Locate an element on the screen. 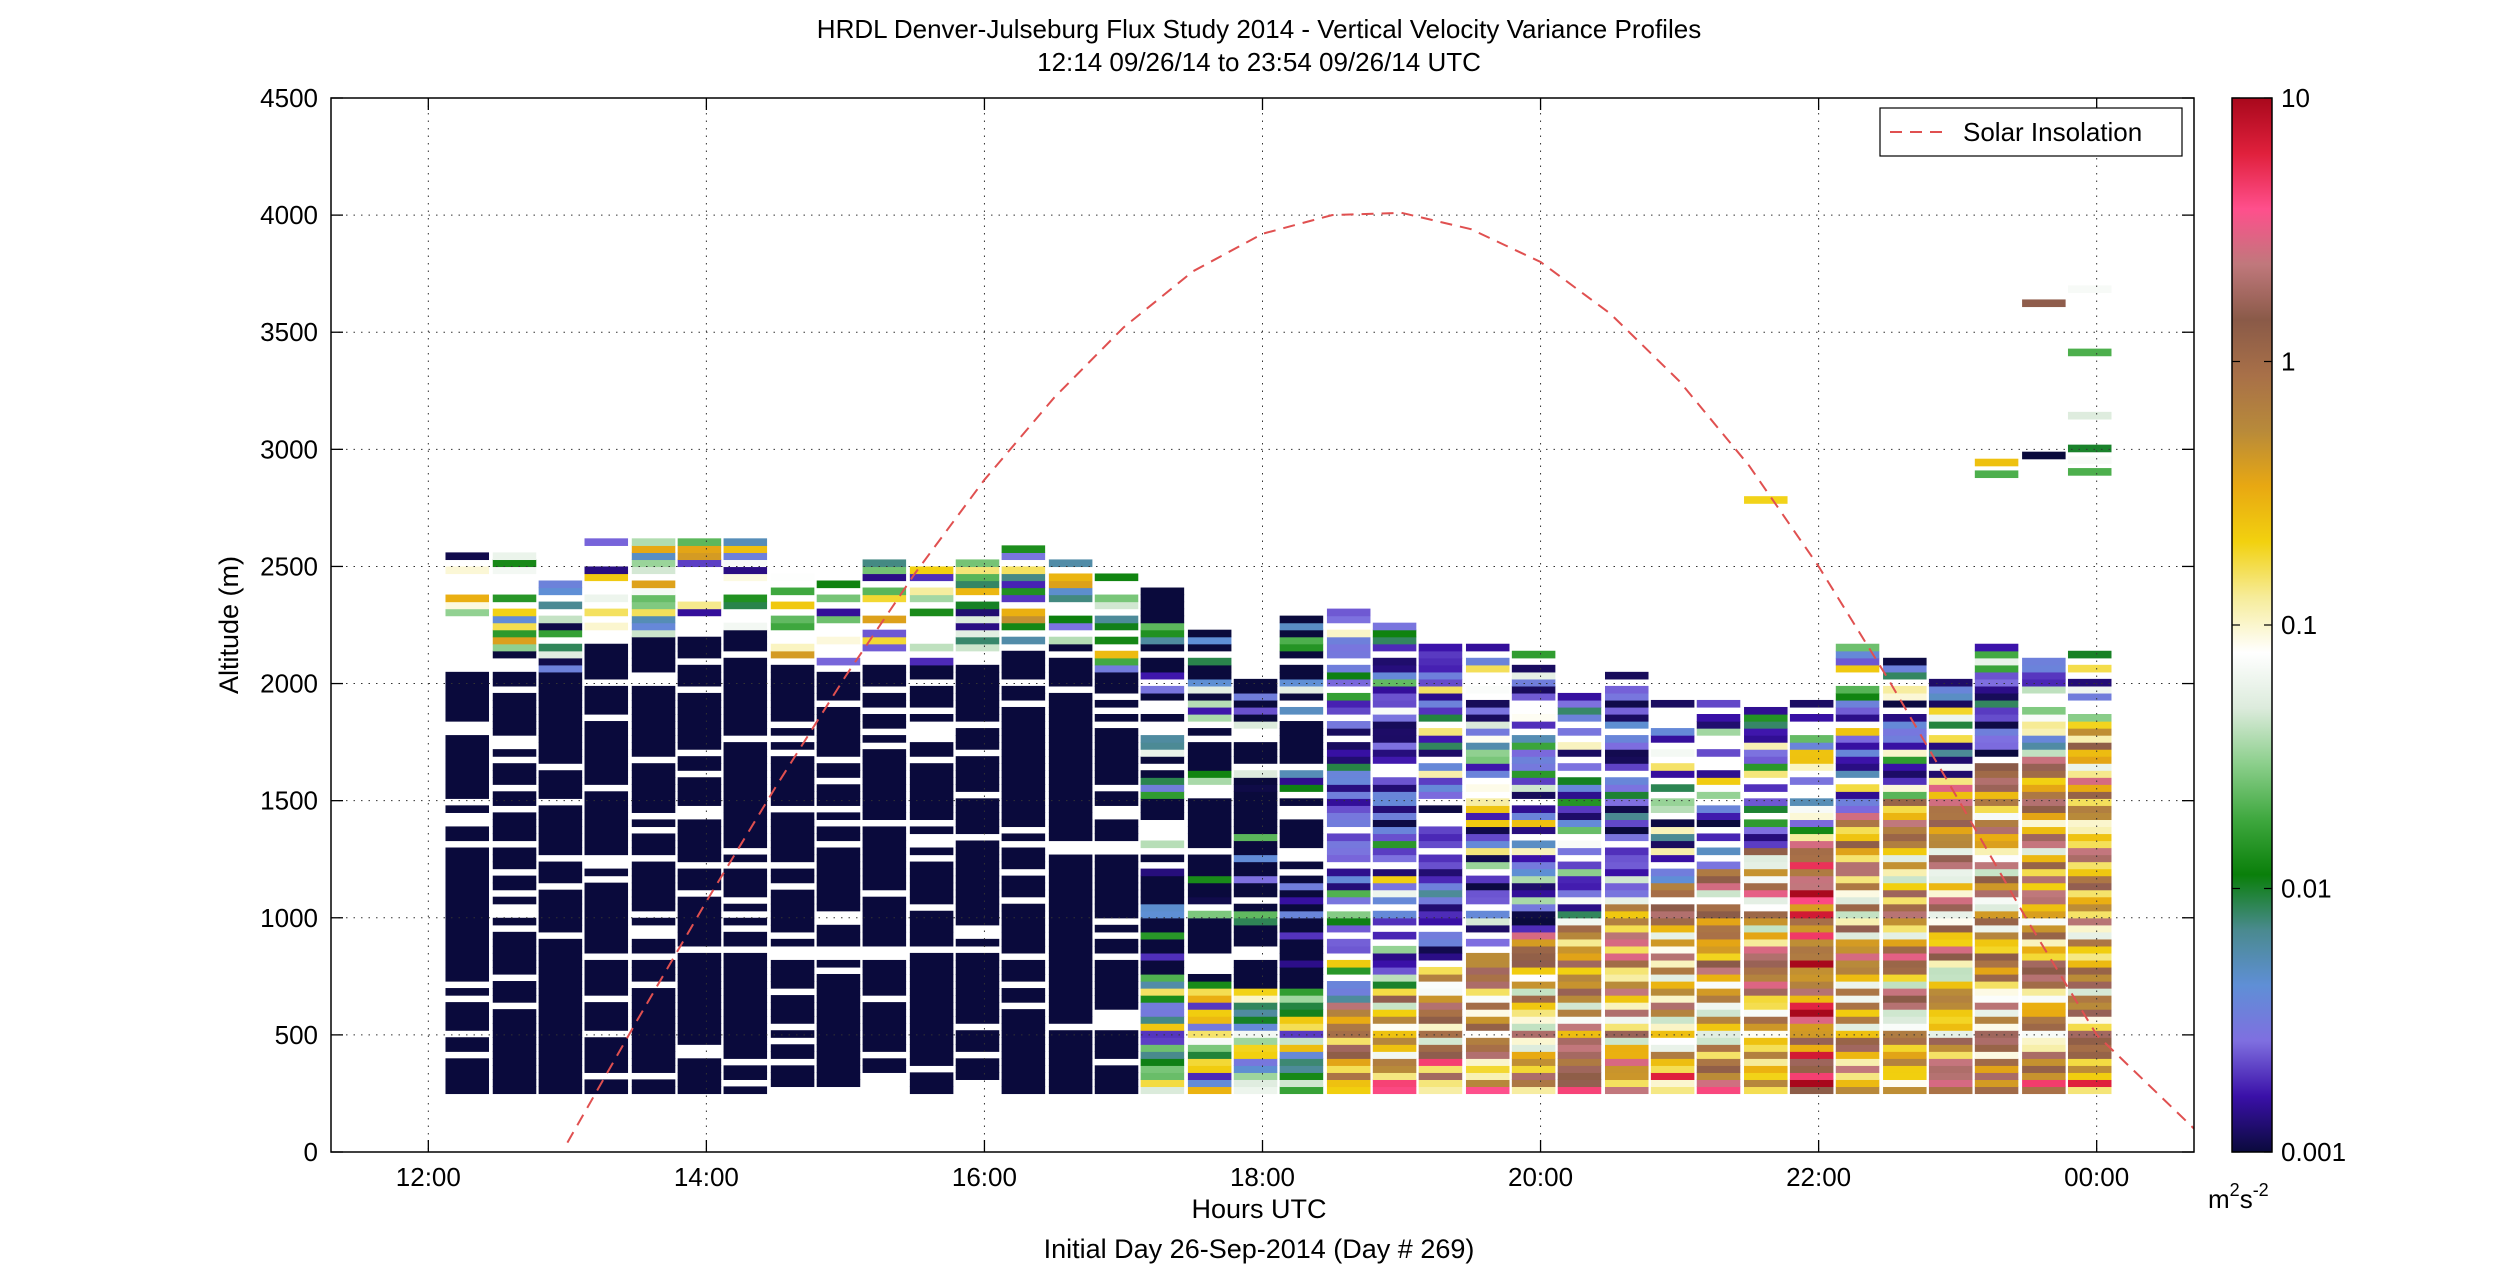 This screenshot has height=1282, width=2515. heatmap-point is located at coordinates (2044, 303).